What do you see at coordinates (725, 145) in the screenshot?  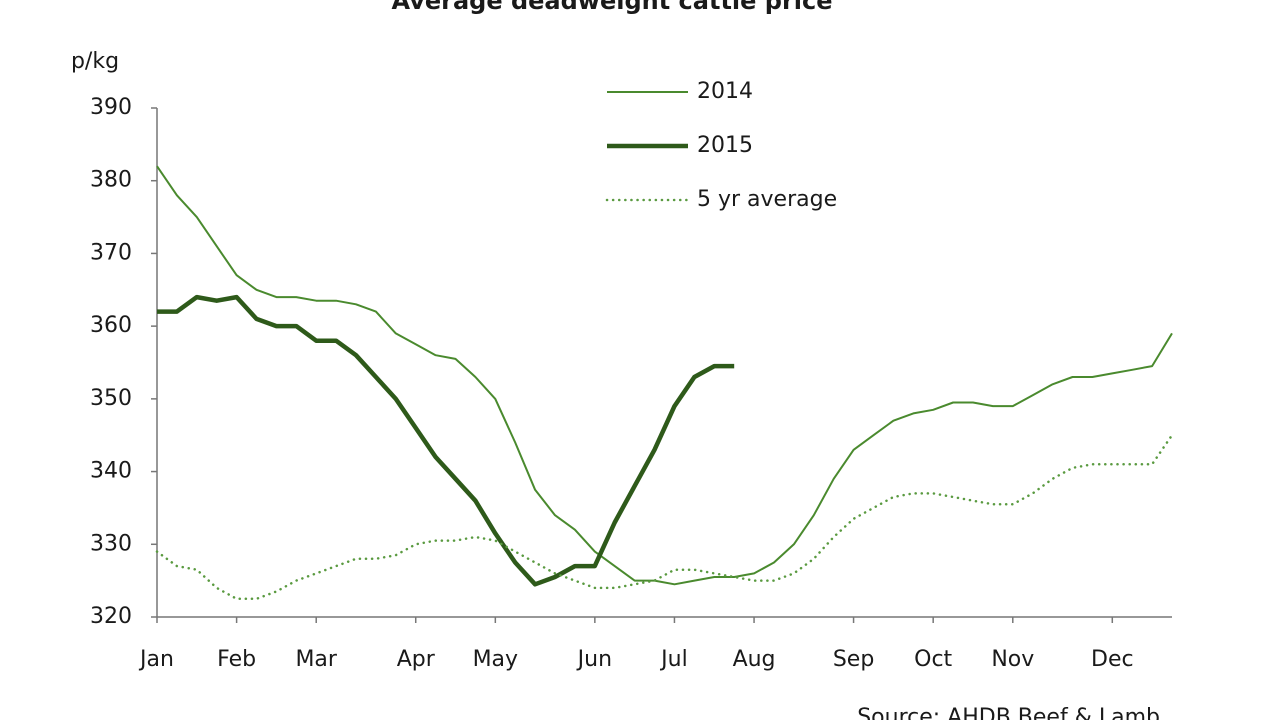 I see `legend-label: 2015` at bounding box center [725, 145].